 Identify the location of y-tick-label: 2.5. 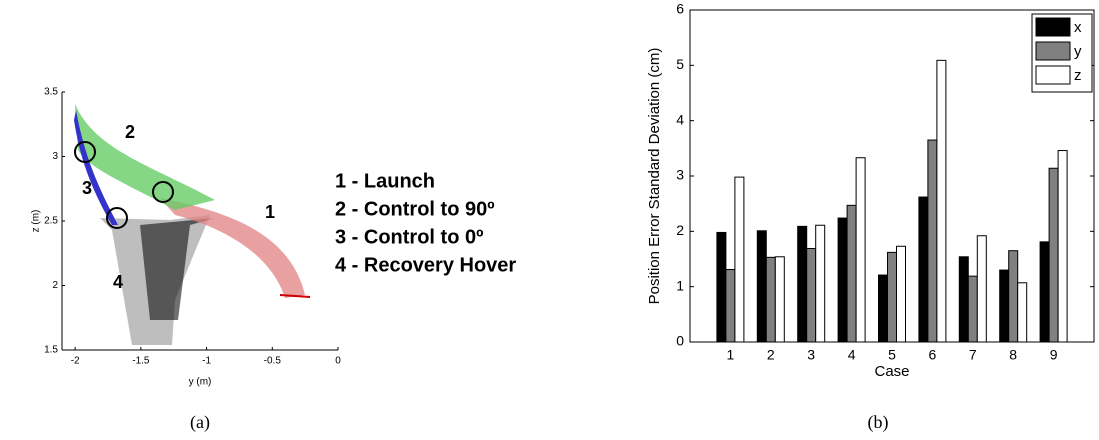
(51, 221).